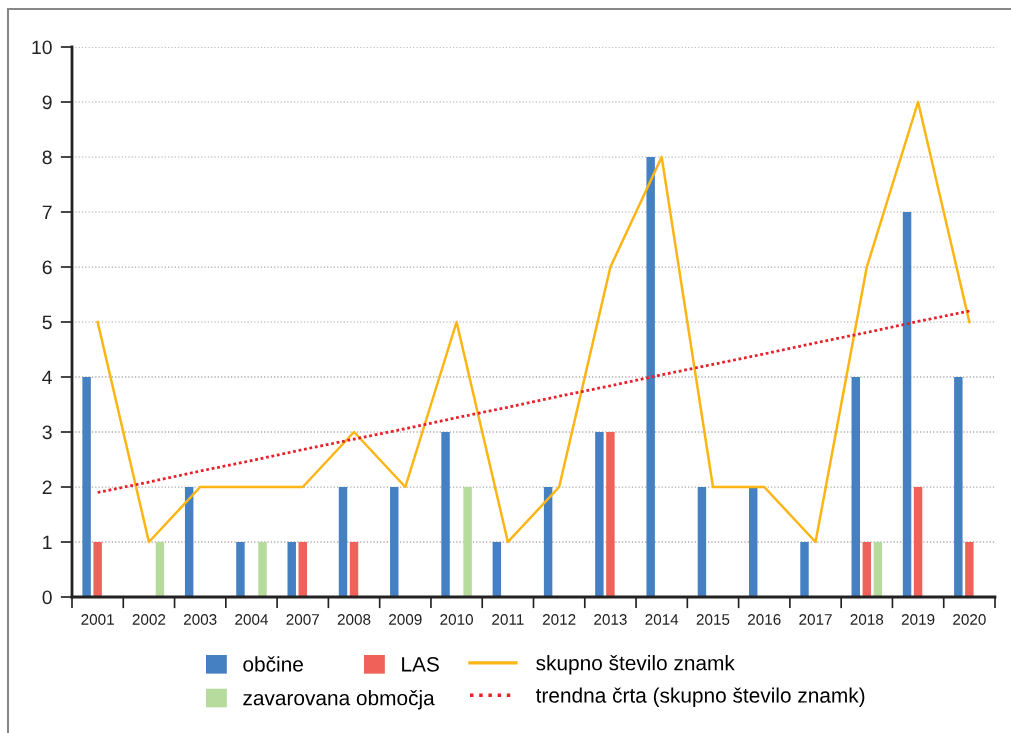  What do you see at coordinates (420, 664) in the screenshot?
I see `legend-label: LAS` at bounding box center [420, 664].